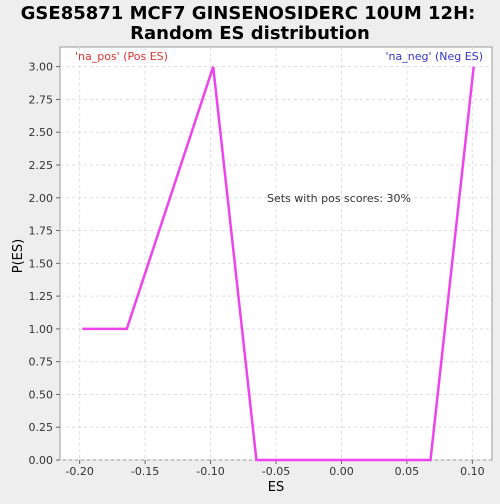  What do you see at coordinates (407, 471) in the screenshot?
I see `x-tick-label: 0.05` at bounding box center [407, 471].